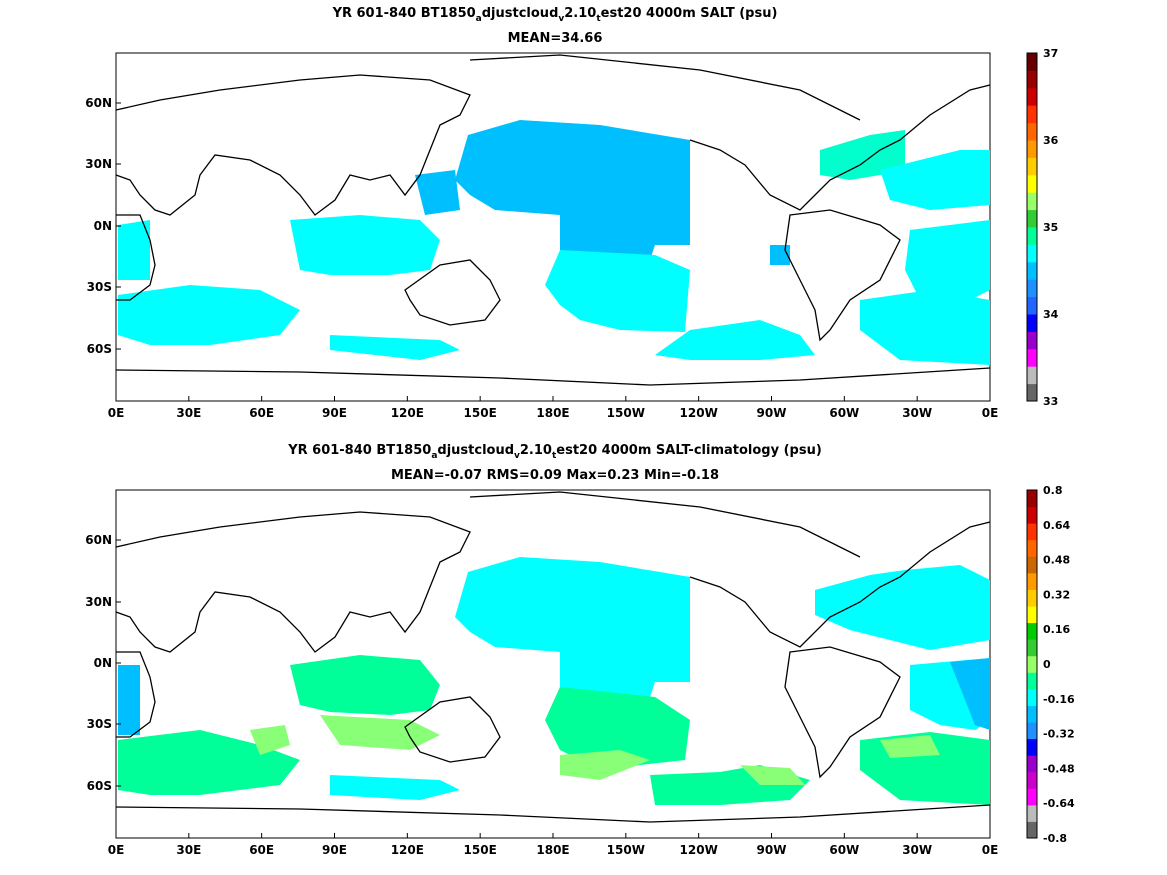  I want to click on y-tick-label: 30S, so click(99, 724).